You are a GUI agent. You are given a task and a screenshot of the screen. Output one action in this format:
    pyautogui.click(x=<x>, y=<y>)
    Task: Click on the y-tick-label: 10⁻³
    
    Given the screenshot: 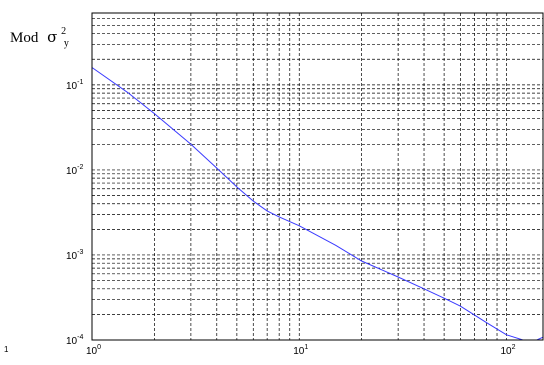 What is the action you would take?
    pyautogui.click(x=74, y=255)
    